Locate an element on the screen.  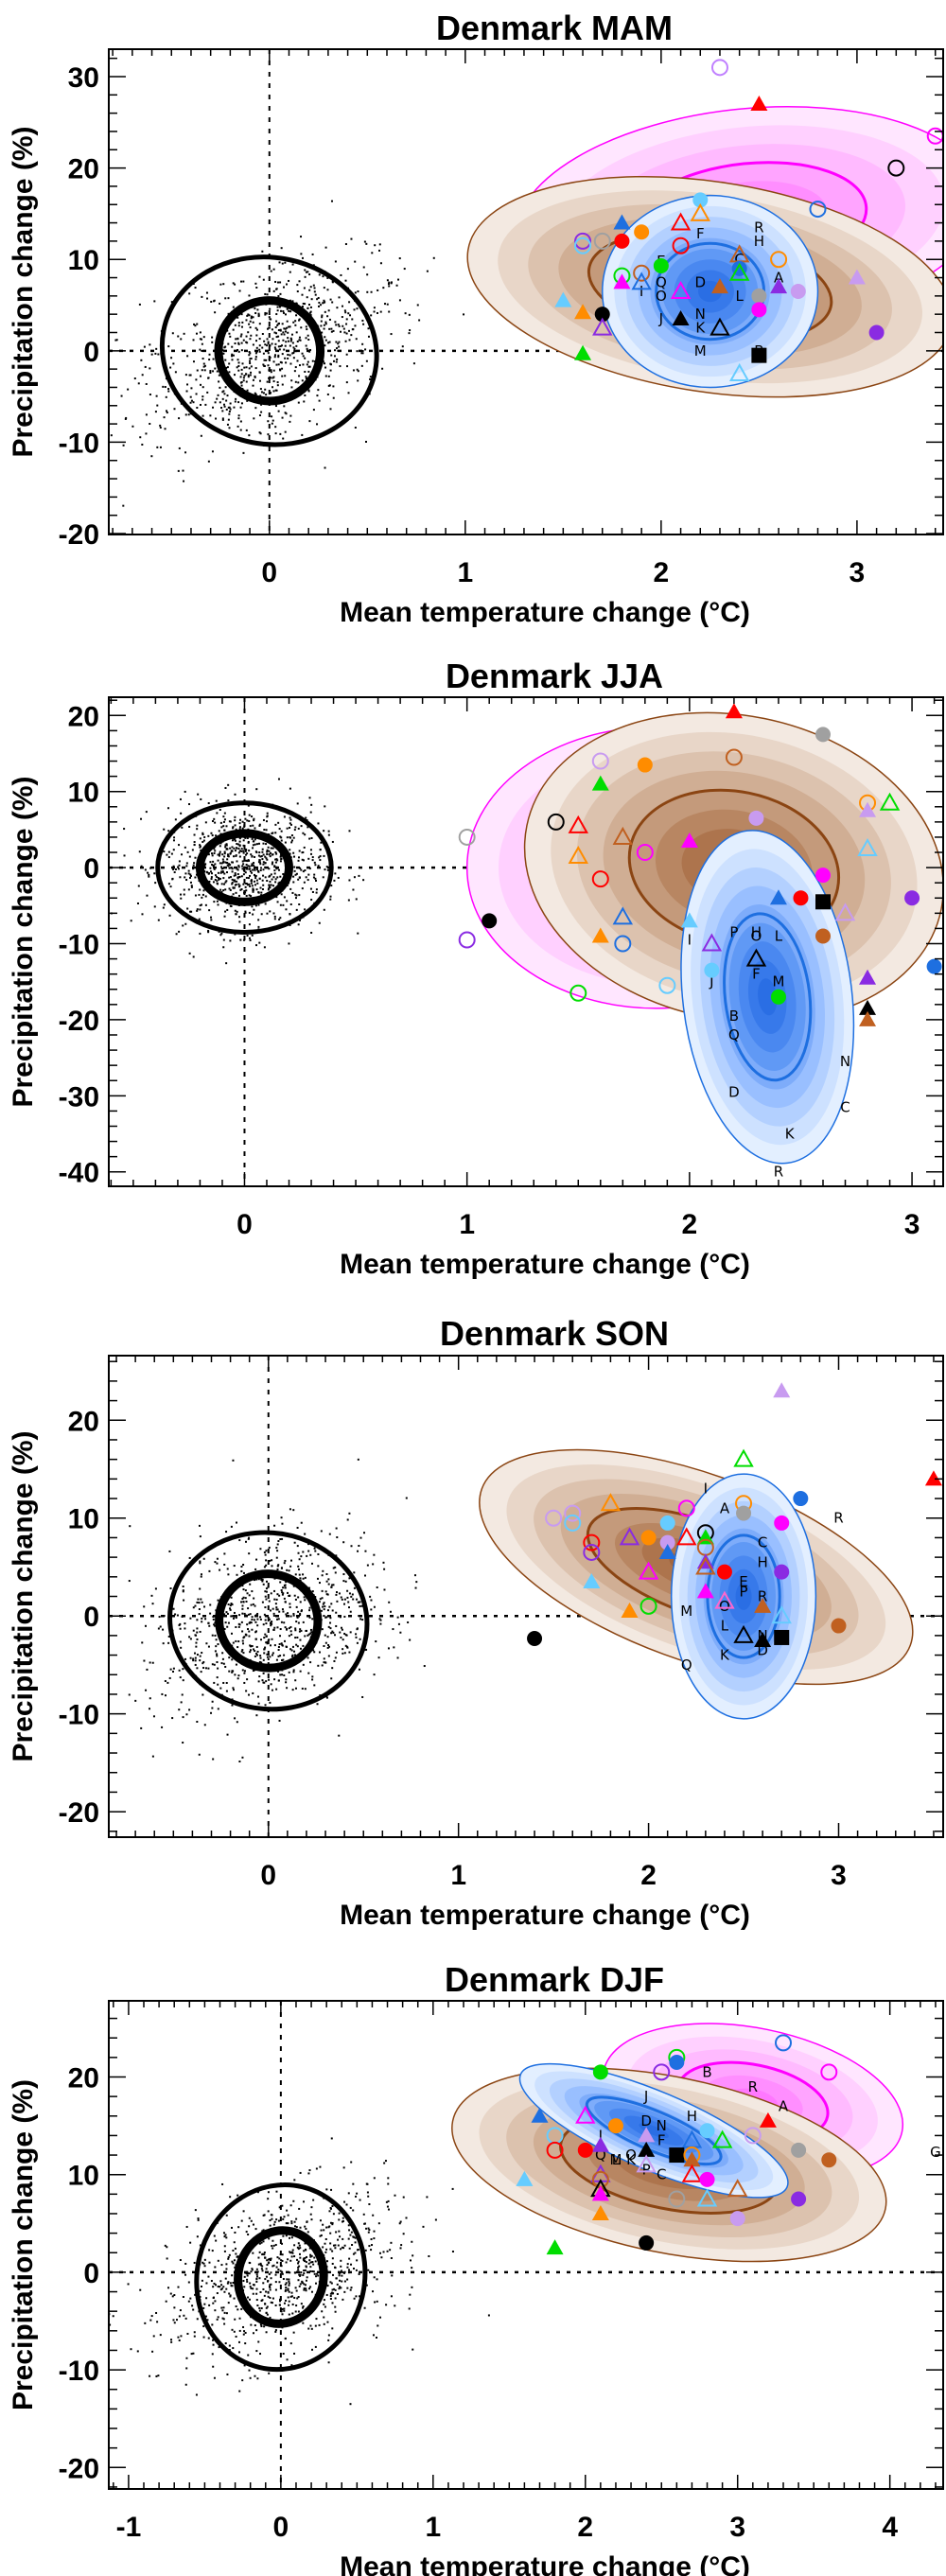
y-axis-label: Precipitation change (%) is located at coordinates (23, 292).